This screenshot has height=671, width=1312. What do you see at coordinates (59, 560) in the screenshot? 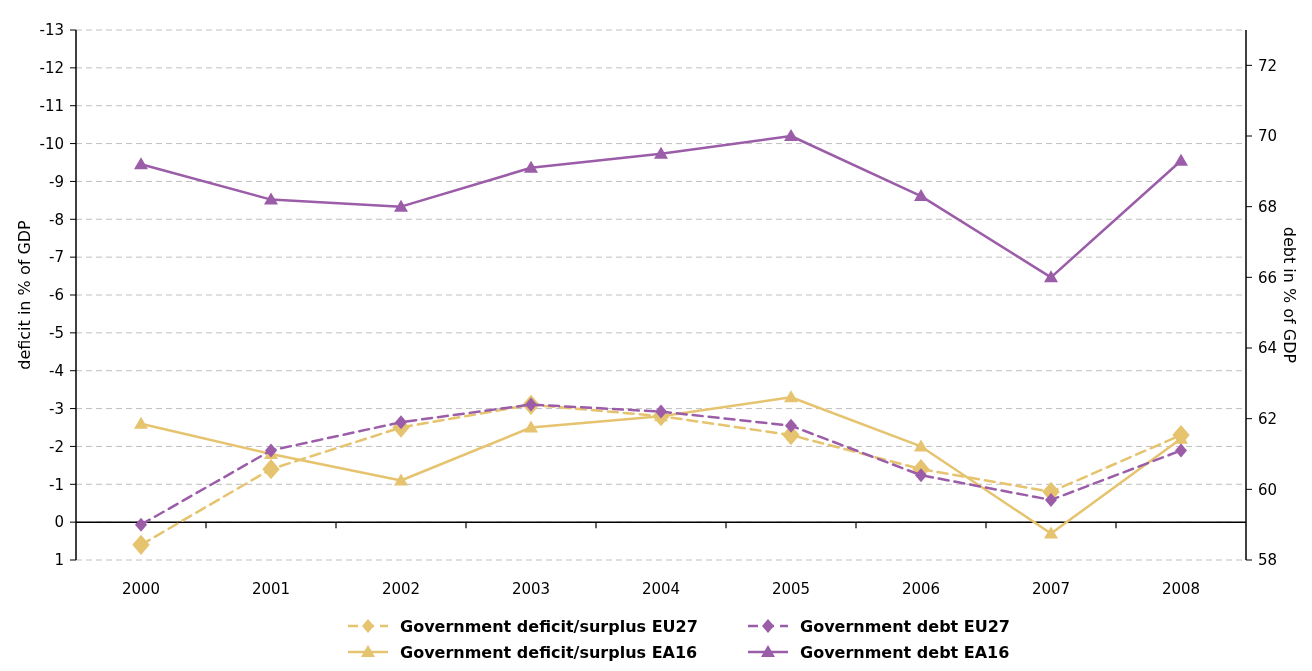
I see `y-tick-label: 1` at bounding box center [59, 560].